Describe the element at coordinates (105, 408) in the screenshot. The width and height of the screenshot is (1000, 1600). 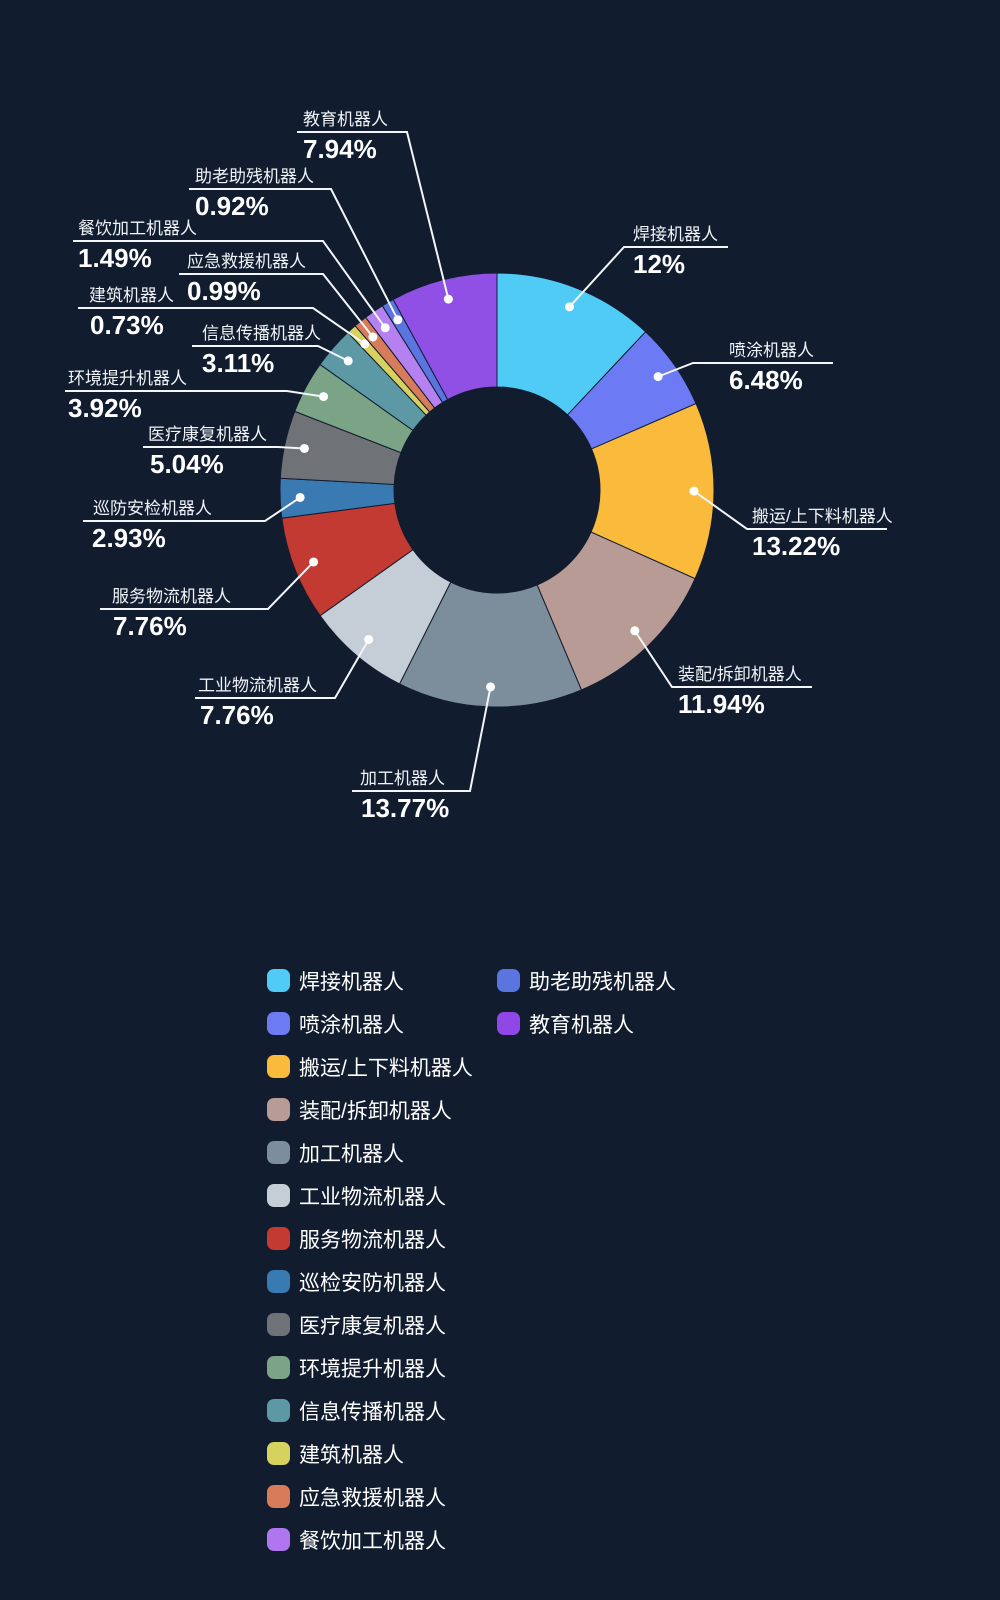
I see `slice-value: 3.92%` at that location.